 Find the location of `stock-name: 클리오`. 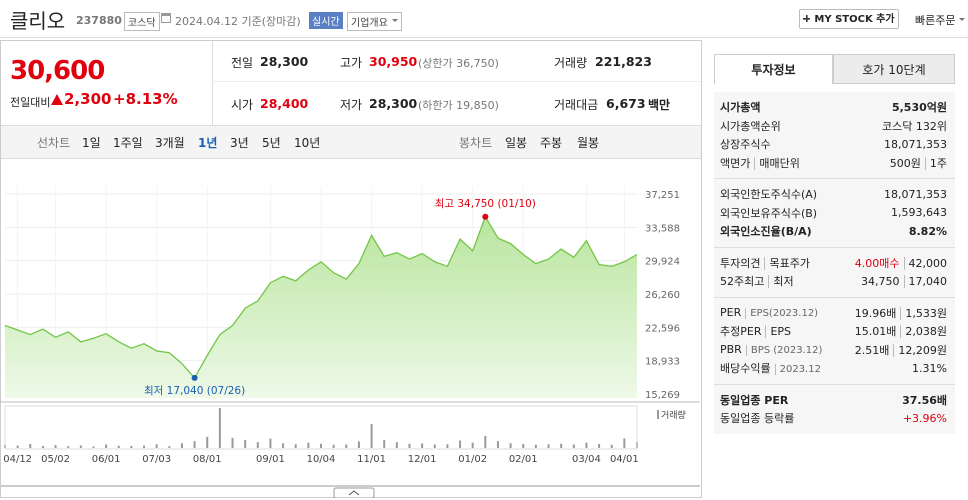

stock-name: 클리오 is located at coordinates (38, 21).